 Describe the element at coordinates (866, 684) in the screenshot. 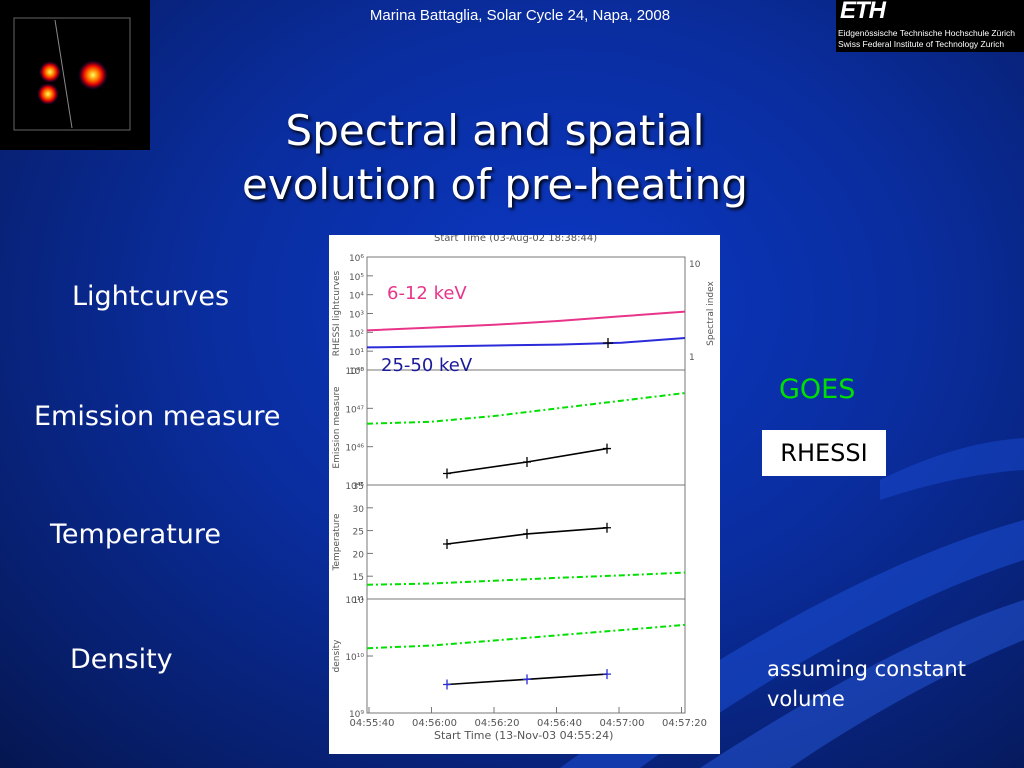

I see `note-constant-volume: assuming constant volume` at that location.